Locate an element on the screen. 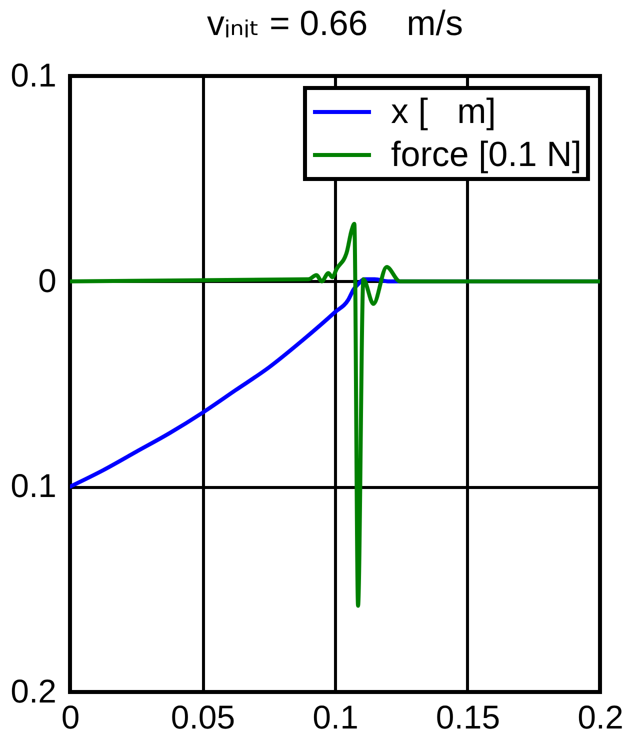 Image resolution: width=634 pixels, height=741 pixels. chart-title: vᵢₙᵢₜ = 0.66 m/s is located at coordinates (335, 23).